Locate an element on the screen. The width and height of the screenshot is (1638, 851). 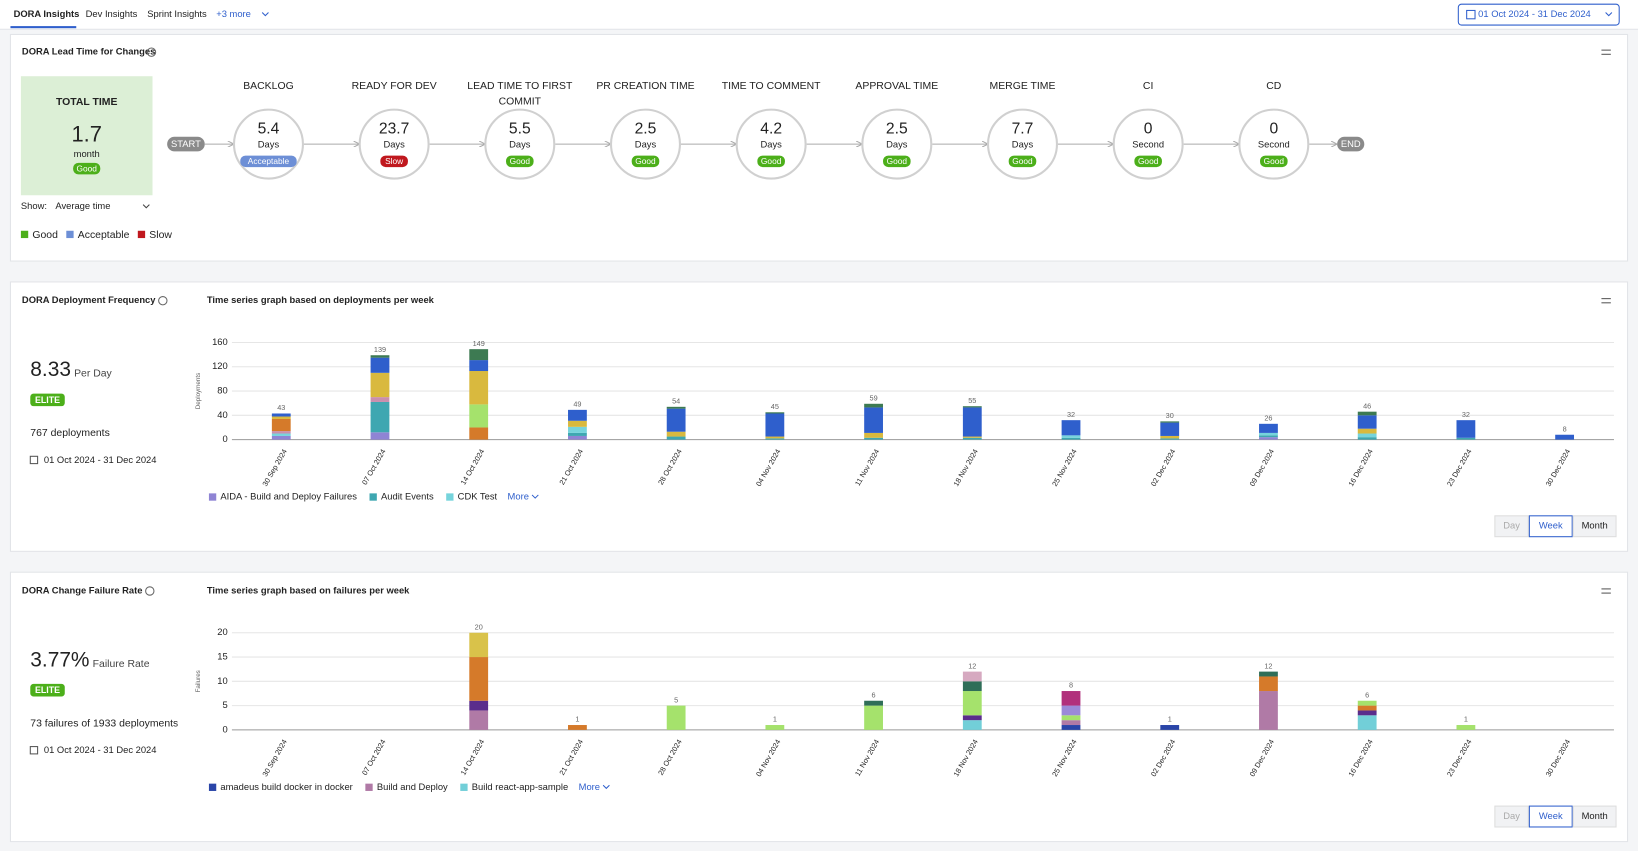
total-label: 46 is located at coordinates (1367, 405).